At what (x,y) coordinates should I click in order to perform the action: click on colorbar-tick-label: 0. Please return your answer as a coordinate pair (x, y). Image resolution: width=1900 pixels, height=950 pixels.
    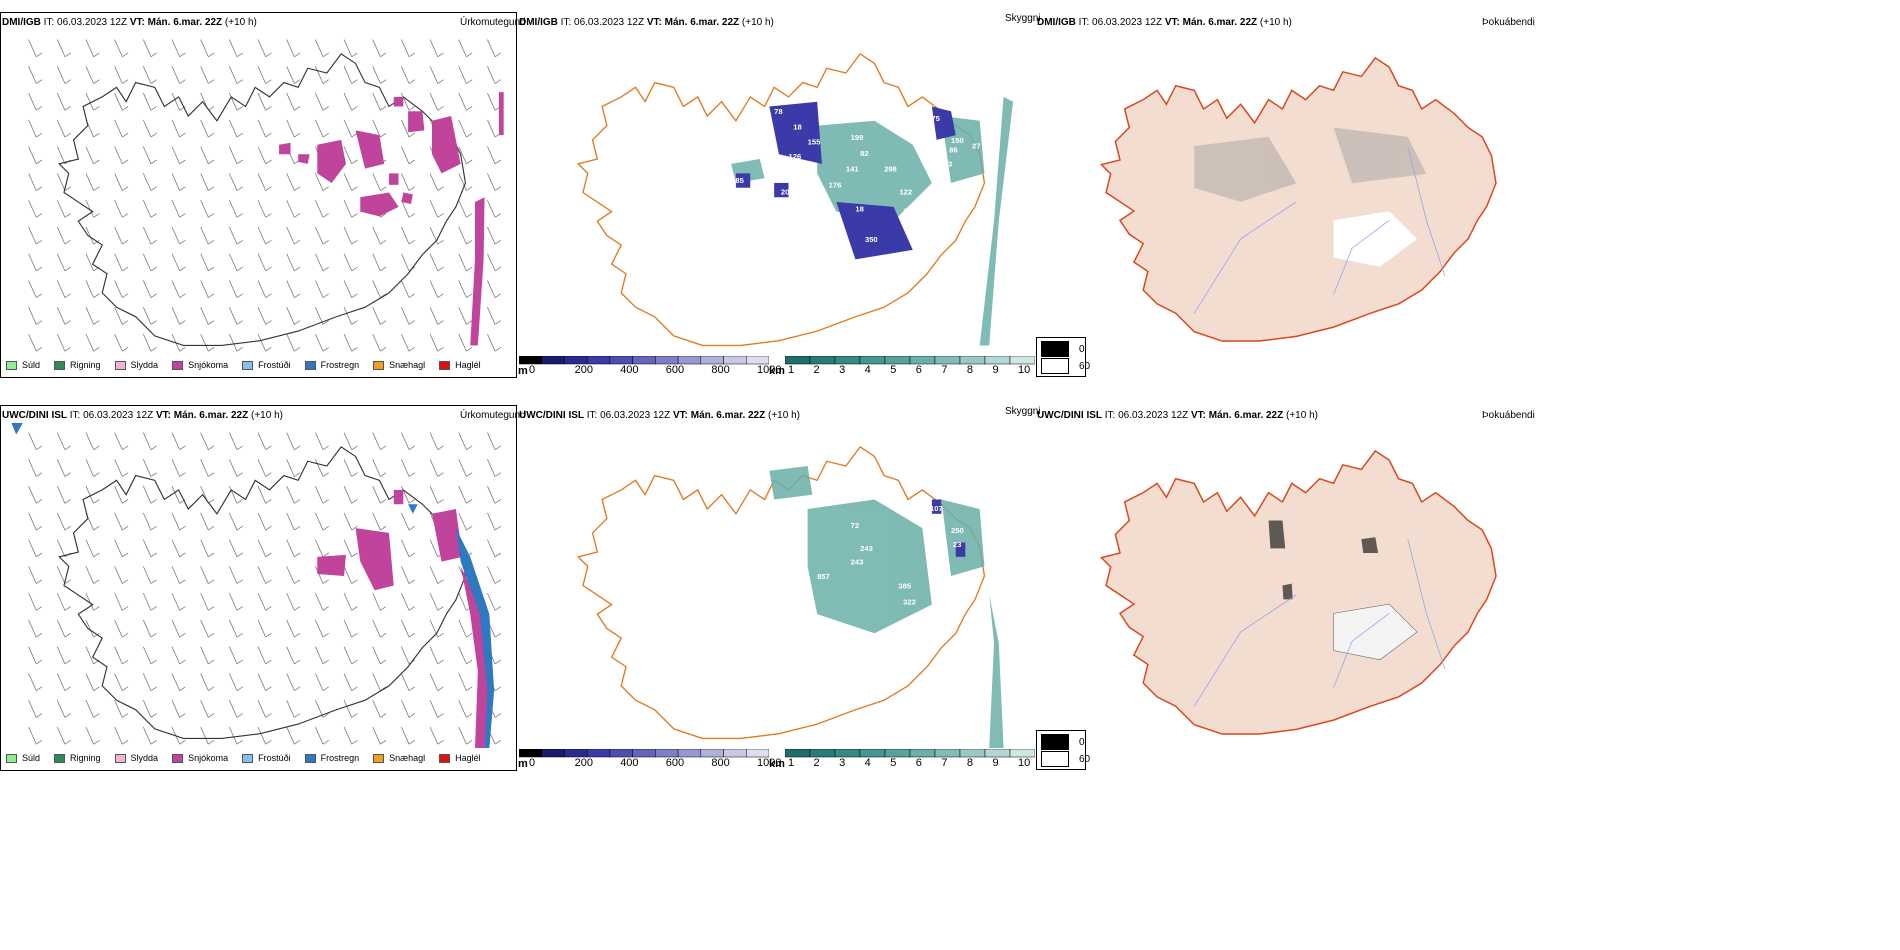
    Looking at the image, I should click on (532, 370).